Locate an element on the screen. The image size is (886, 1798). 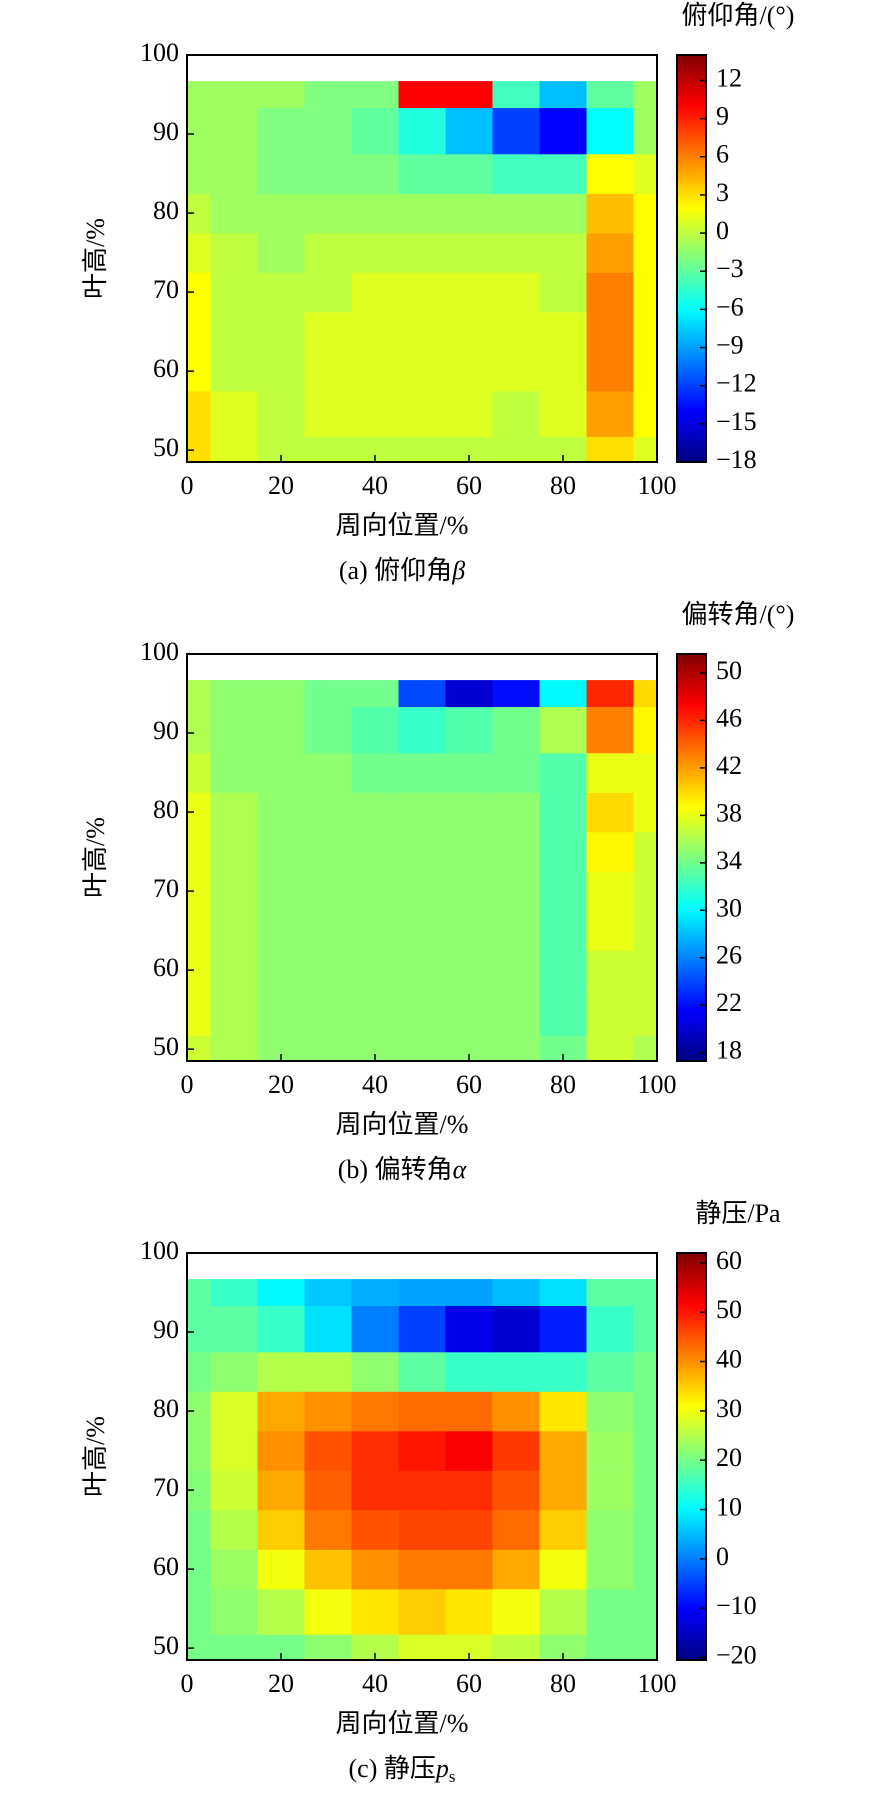
colorbar-tick-label: −6 is located at coordinates (730, 306).